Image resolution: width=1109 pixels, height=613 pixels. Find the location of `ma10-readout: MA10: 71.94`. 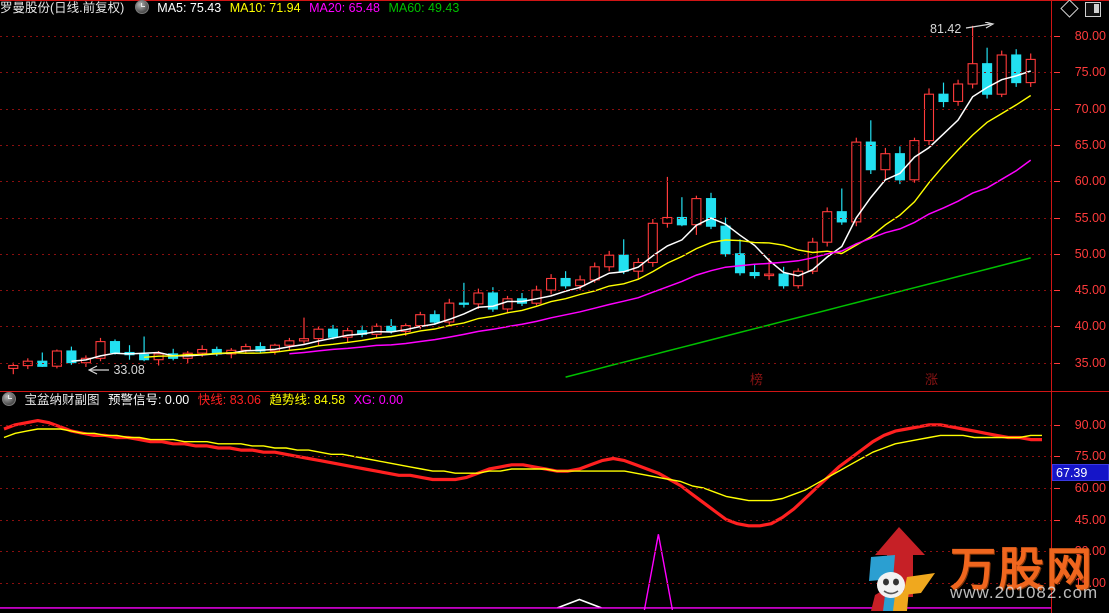

ma10-readout: MA10: 71.94 is located at coordinates (265, 8).